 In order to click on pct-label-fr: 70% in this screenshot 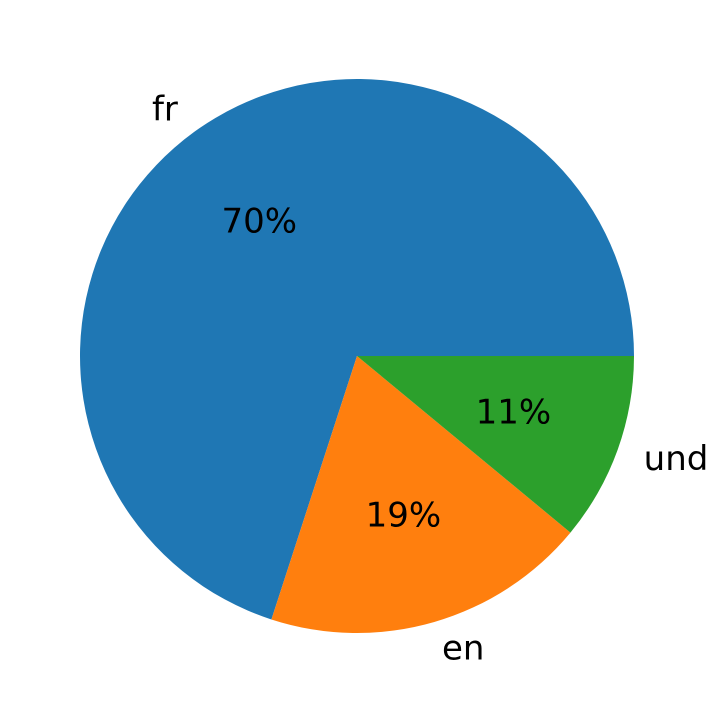, I will do `click(260, 222)`.